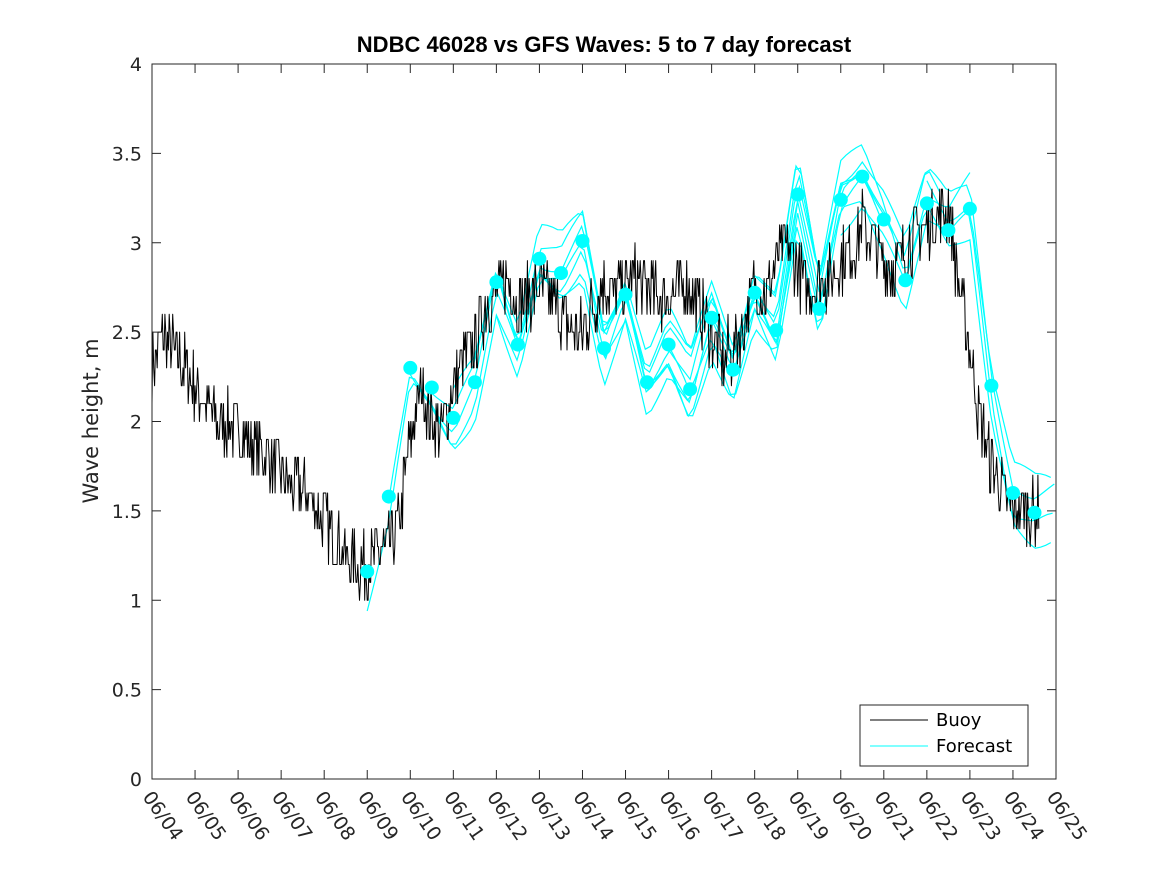  I want to click on y-tick-label: 0.5, so click(127, 691).